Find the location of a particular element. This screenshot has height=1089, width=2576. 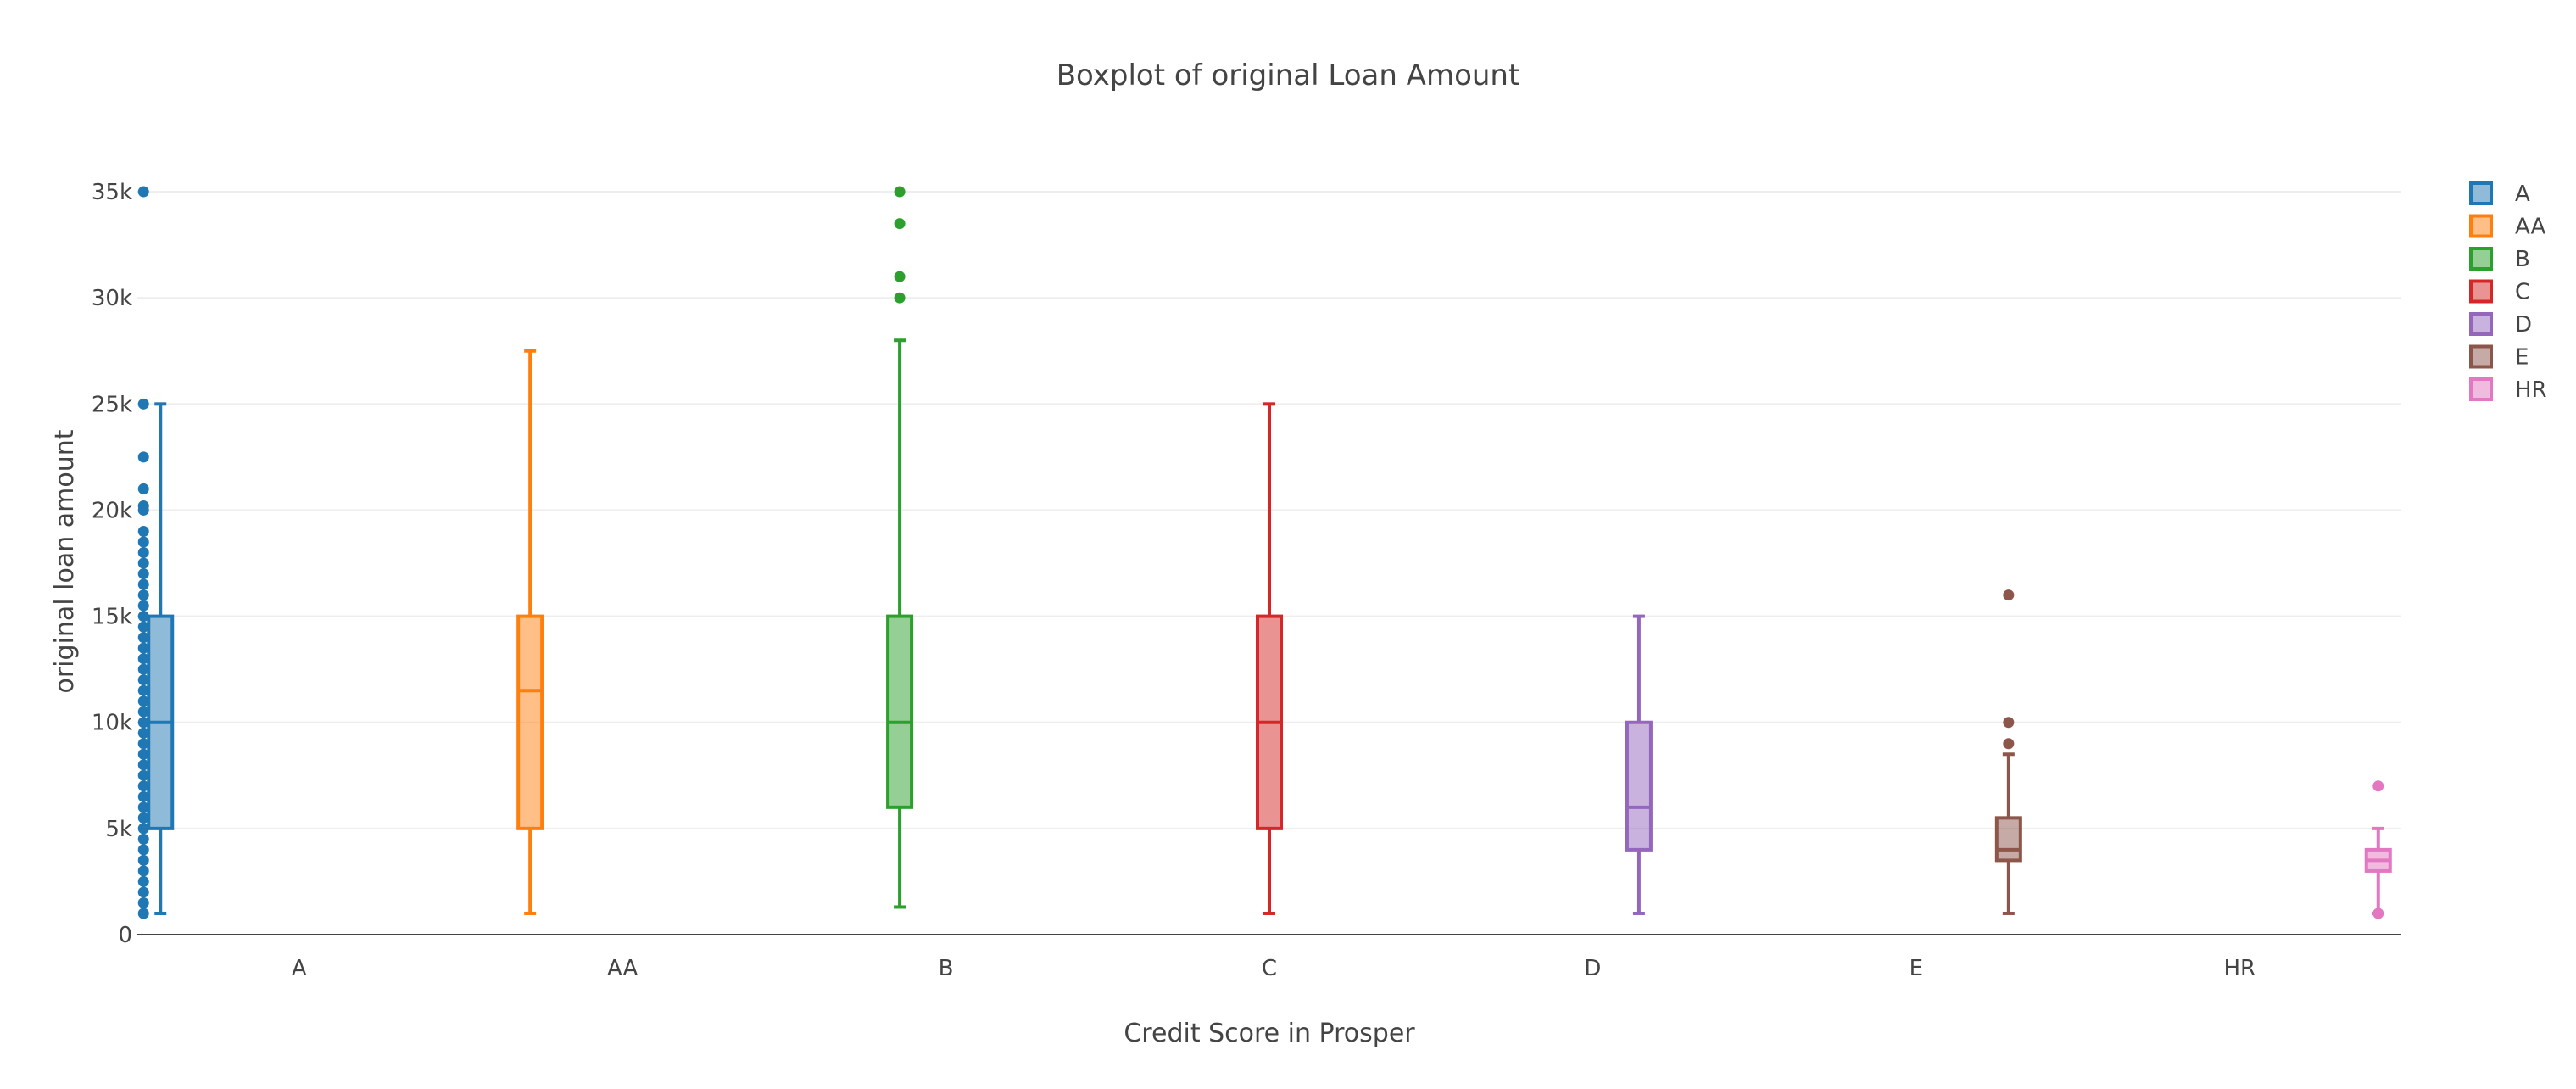

x-tick-label: AA is located at coordinates (622, 968).